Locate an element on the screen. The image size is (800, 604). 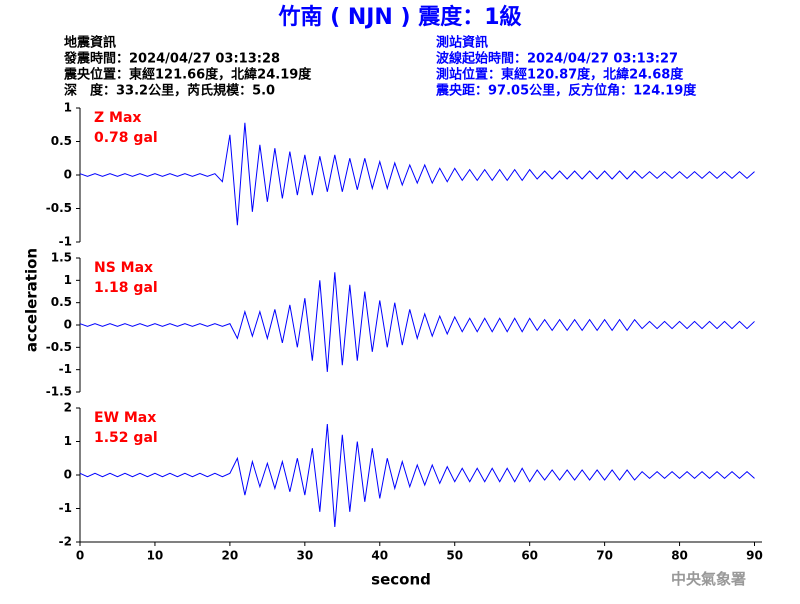
x-tick-label: 20 is located at coordinates (230, 556).